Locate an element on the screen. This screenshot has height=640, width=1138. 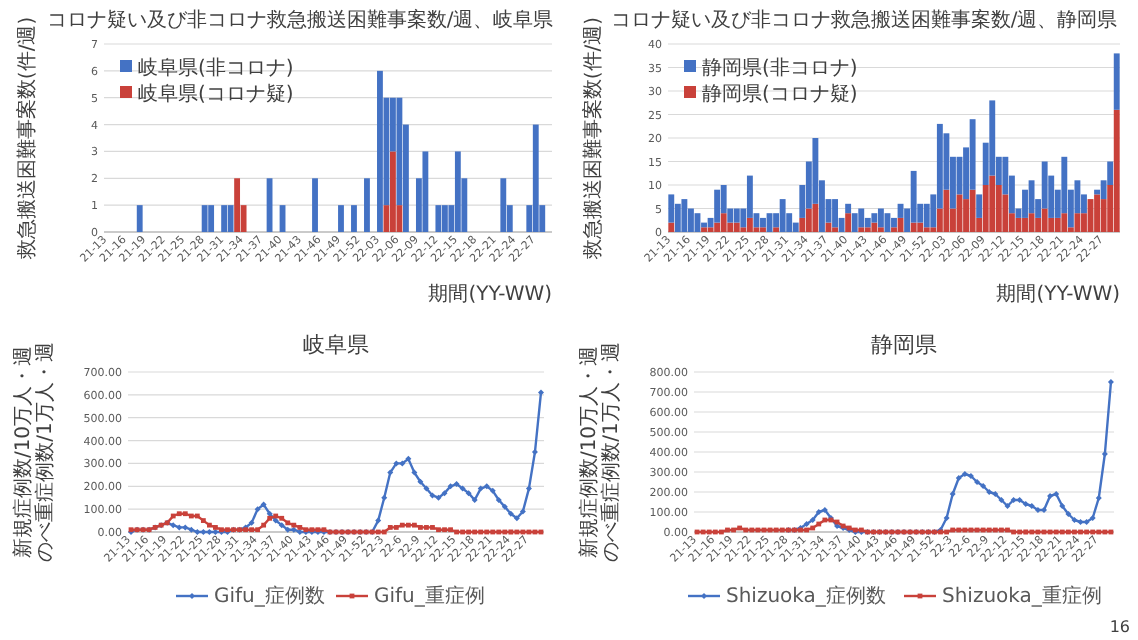
legend-label: Shizuoka_重症例 is located at coordinates (1022, 596).